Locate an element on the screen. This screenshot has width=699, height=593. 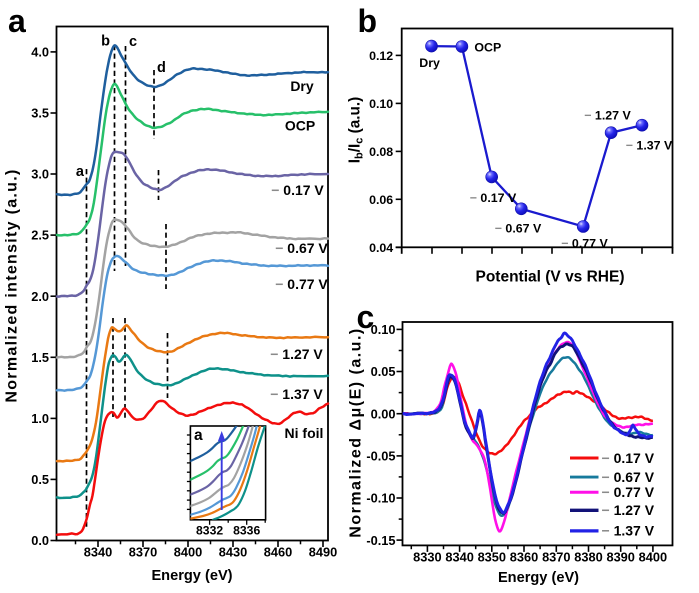
svg-text: Ni foil is located at coordinates (304, 433).